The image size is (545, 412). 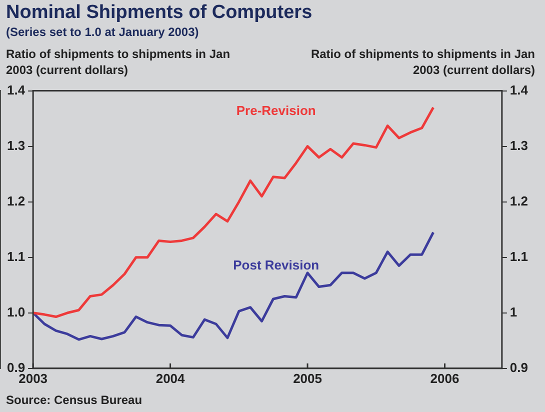 I want to click on y2-tick-label: 0.9, so click(x=519, y=367).